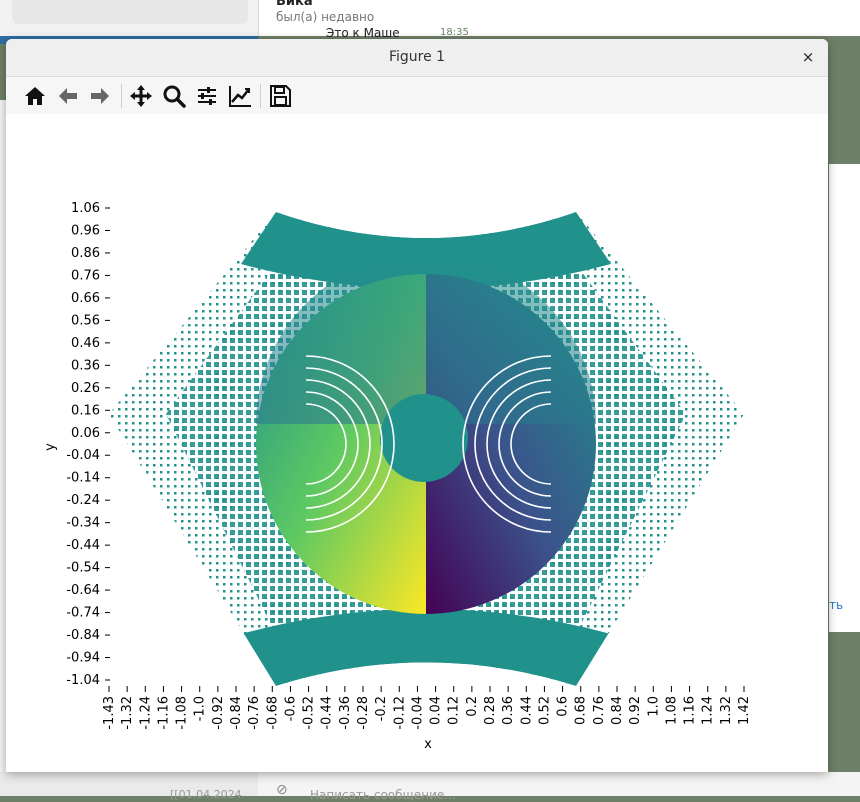 This screenshot has width=860, height=802. Describe the element at coordinates (426, 250) in the screenshot. I see `top-teal-band` at that location.